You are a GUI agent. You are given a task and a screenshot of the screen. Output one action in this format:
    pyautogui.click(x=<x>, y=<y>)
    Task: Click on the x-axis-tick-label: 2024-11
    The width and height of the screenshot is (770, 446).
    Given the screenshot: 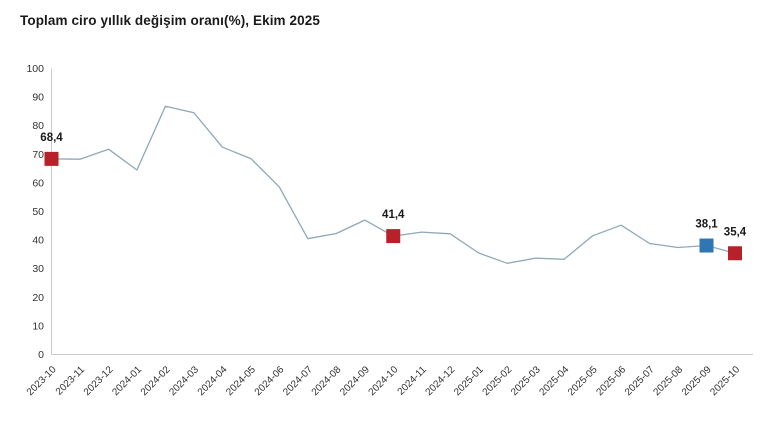 What is the action you would take?
    pyautogui.click(x=413, y=381)
    